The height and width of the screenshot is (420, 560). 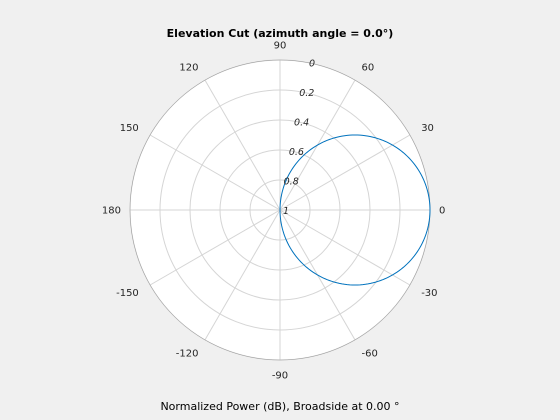 I want to click on angle-tick-label: 90, so click(x=280, y=46).